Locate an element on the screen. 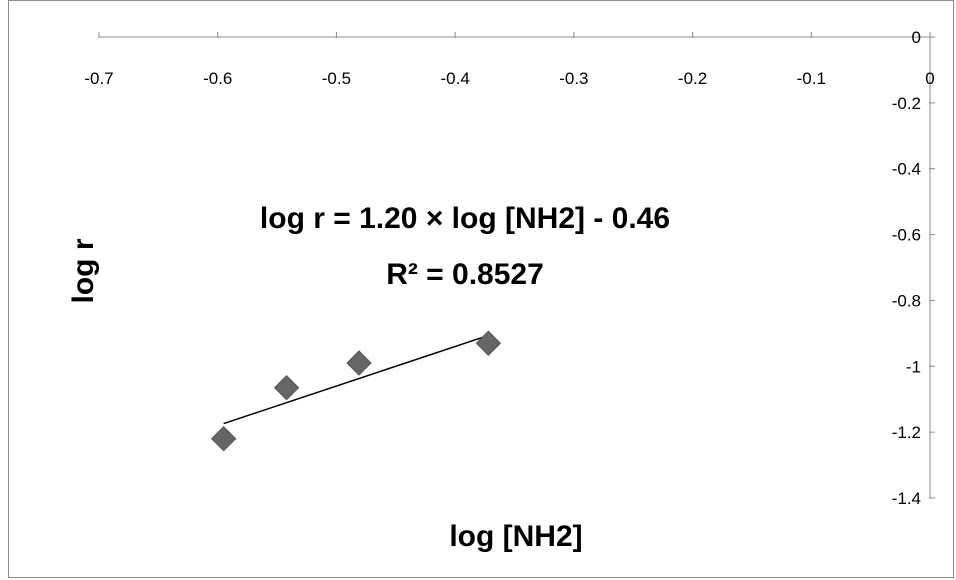 This screenshot has width=956, height=580. y-tick-label: -1 is located at coordinates (913, 366).